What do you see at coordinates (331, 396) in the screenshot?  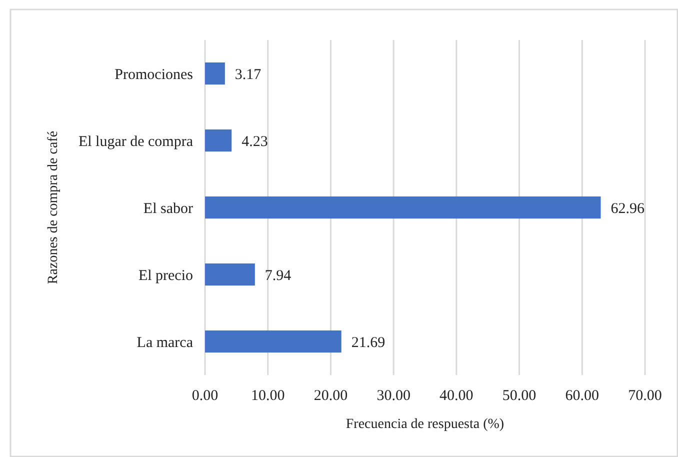 I see `x-tick-label: 20.00` at bounding box center [331, 396].